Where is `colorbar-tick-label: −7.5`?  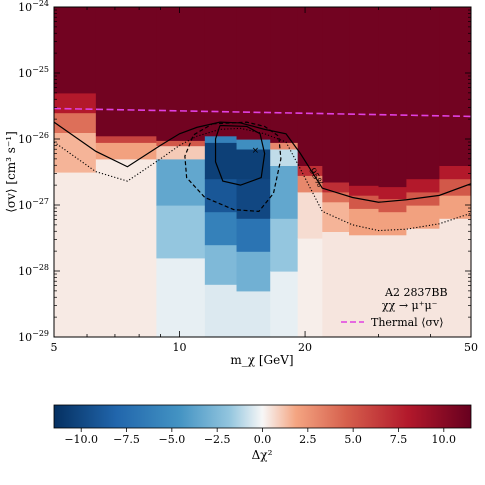 colorbar-tick-label: −7.5 is located at coordinates (126, 439).